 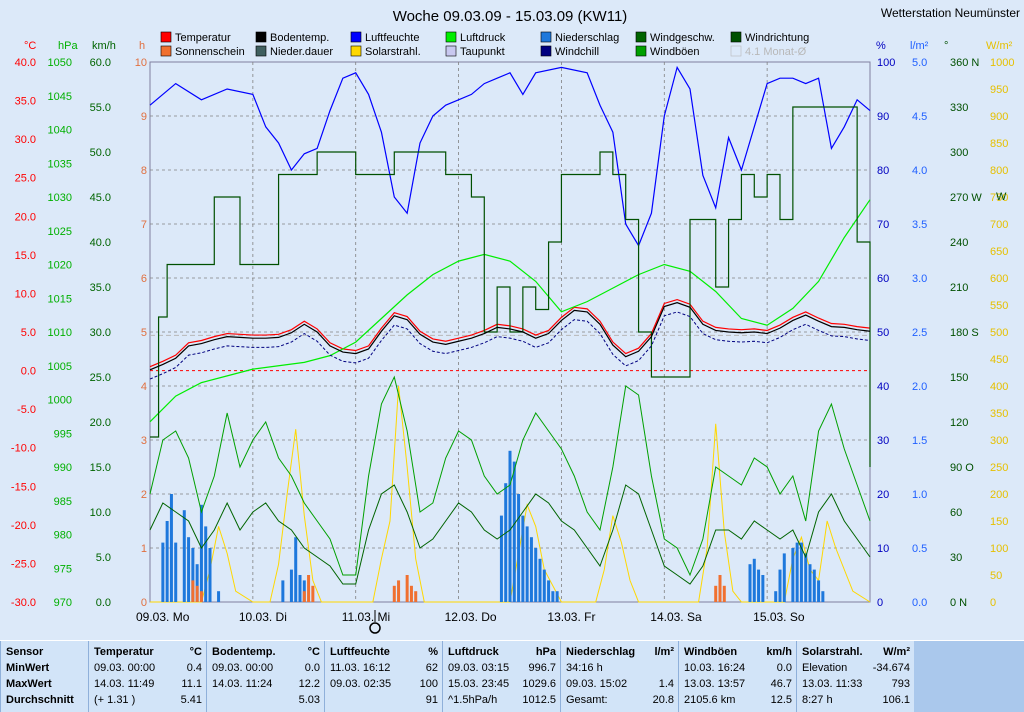 I want to click on axis-unit-pressure: hPa, so click(x=68, y=46).